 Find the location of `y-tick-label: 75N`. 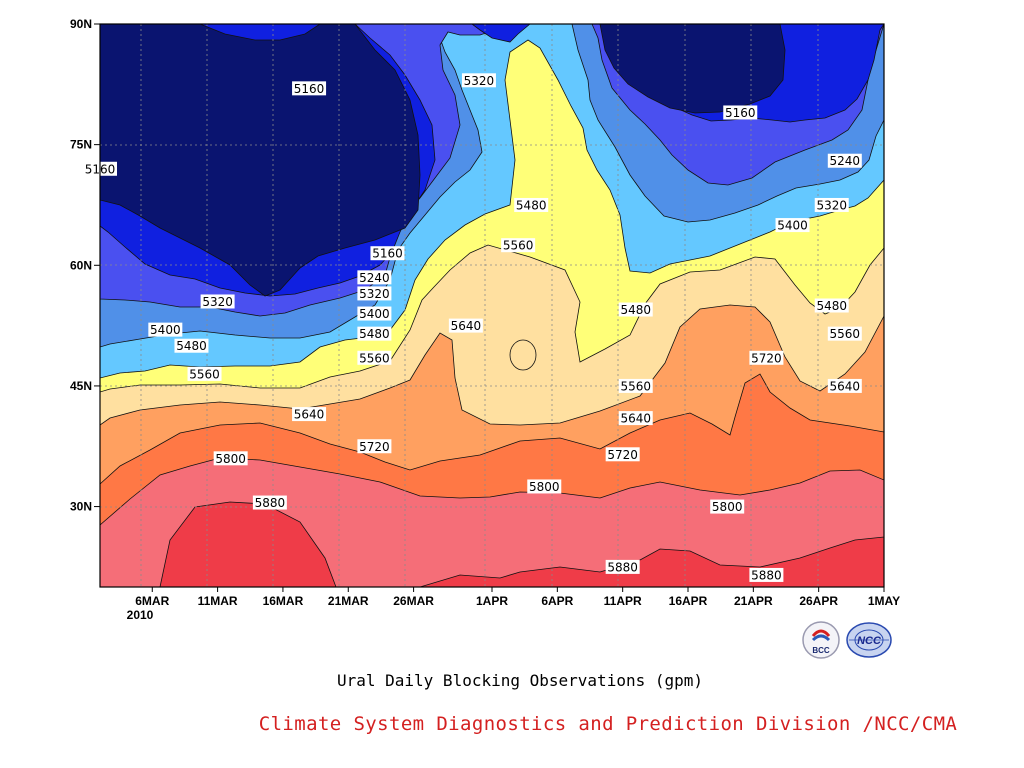

y-tick-label: 75N is located at coordinates (81, 145).